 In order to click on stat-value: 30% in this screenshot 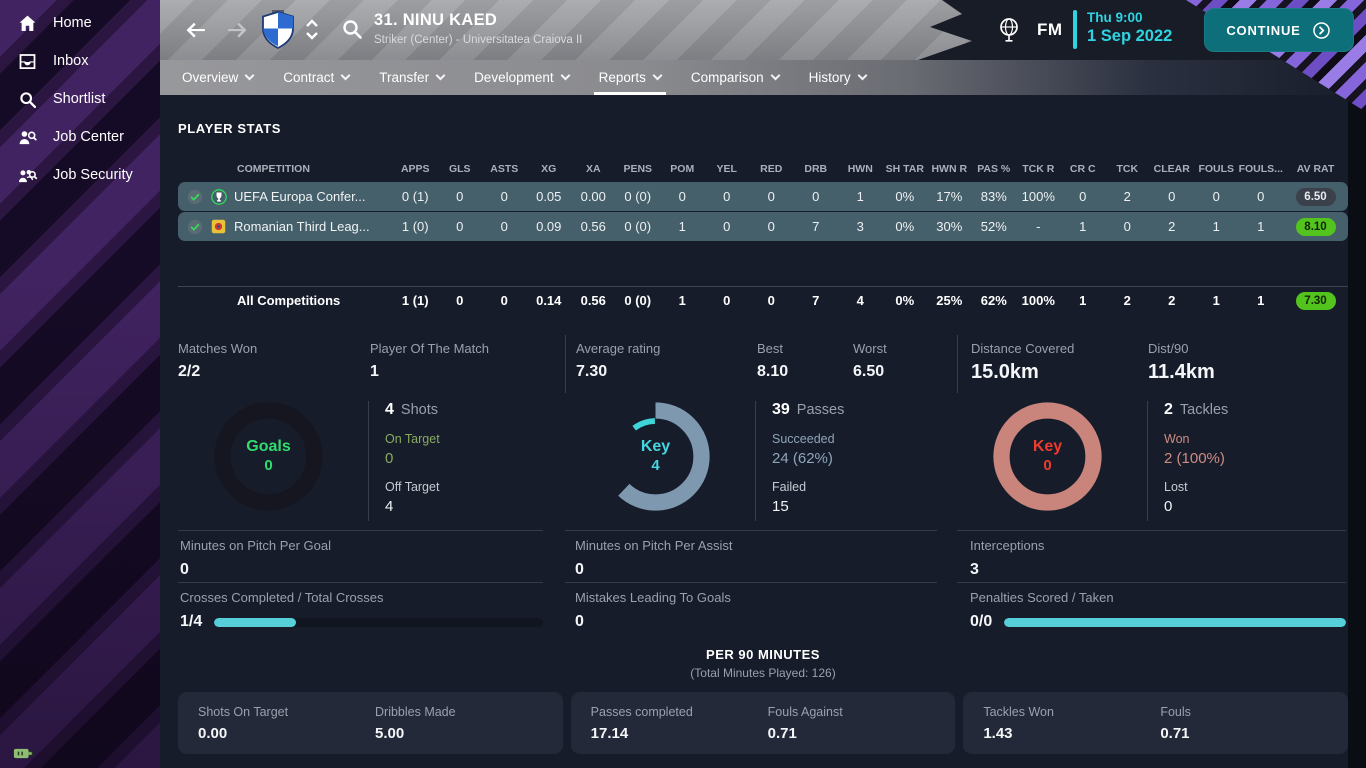, I will do `click(949, 226)`.